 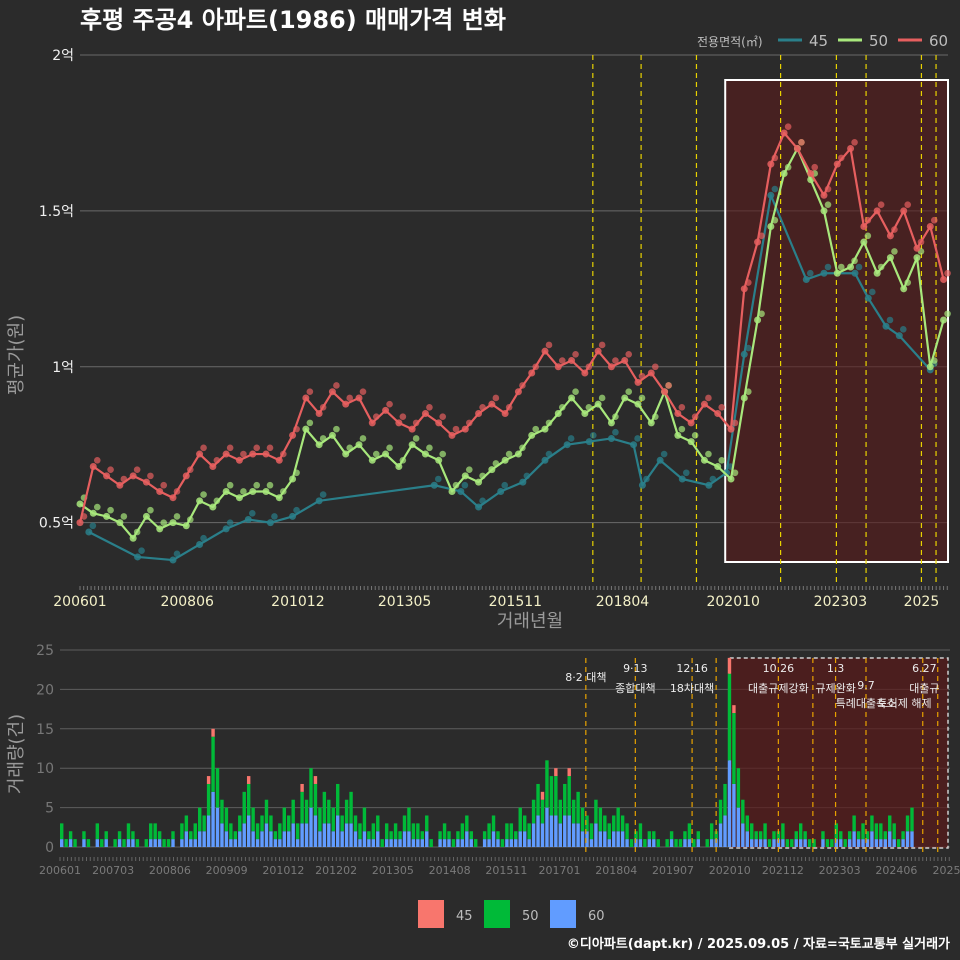 I want to click on policy-annotation: 18차대책, so click(x=692, y=688).